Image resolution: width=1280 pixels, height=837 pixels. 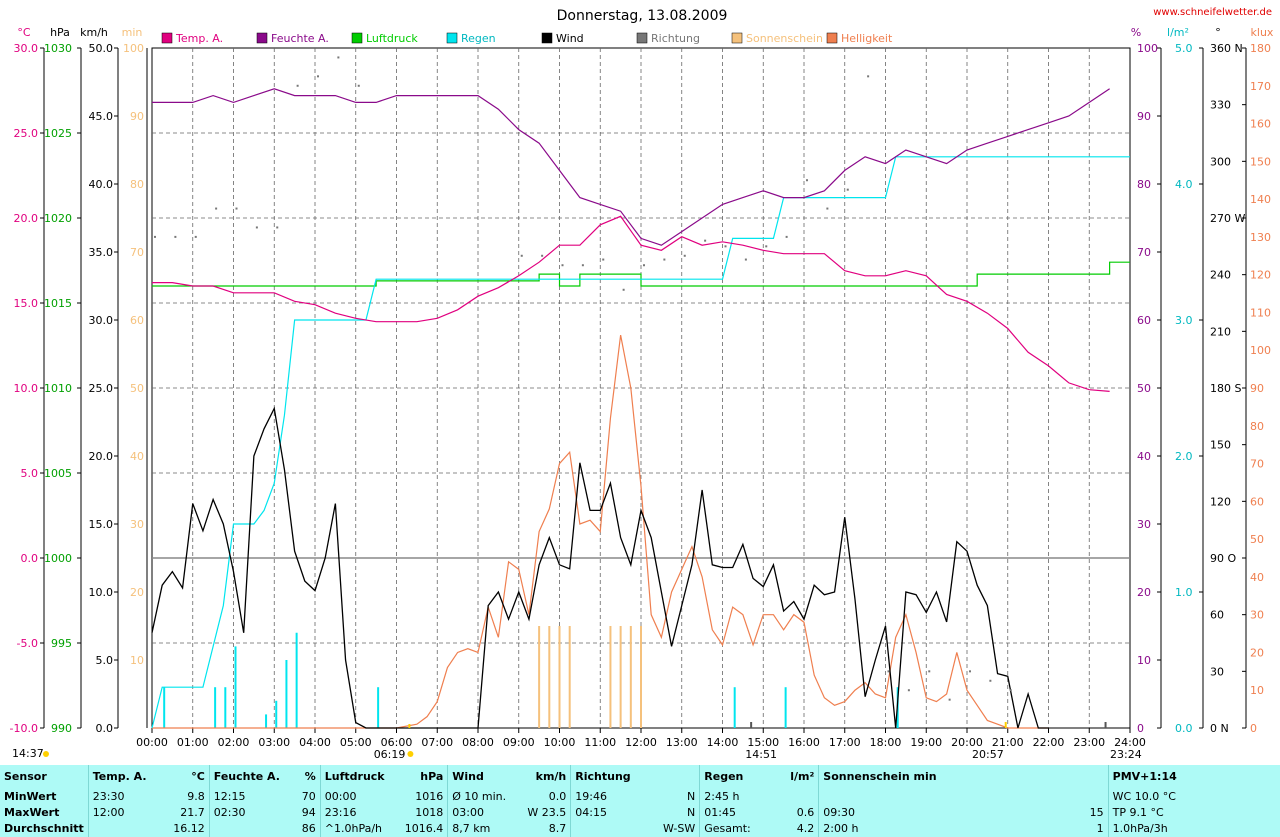 What do you see at coordinates (641, 274) in the screenshot?
I see `pressure-line` at bounding box center [641, 274].